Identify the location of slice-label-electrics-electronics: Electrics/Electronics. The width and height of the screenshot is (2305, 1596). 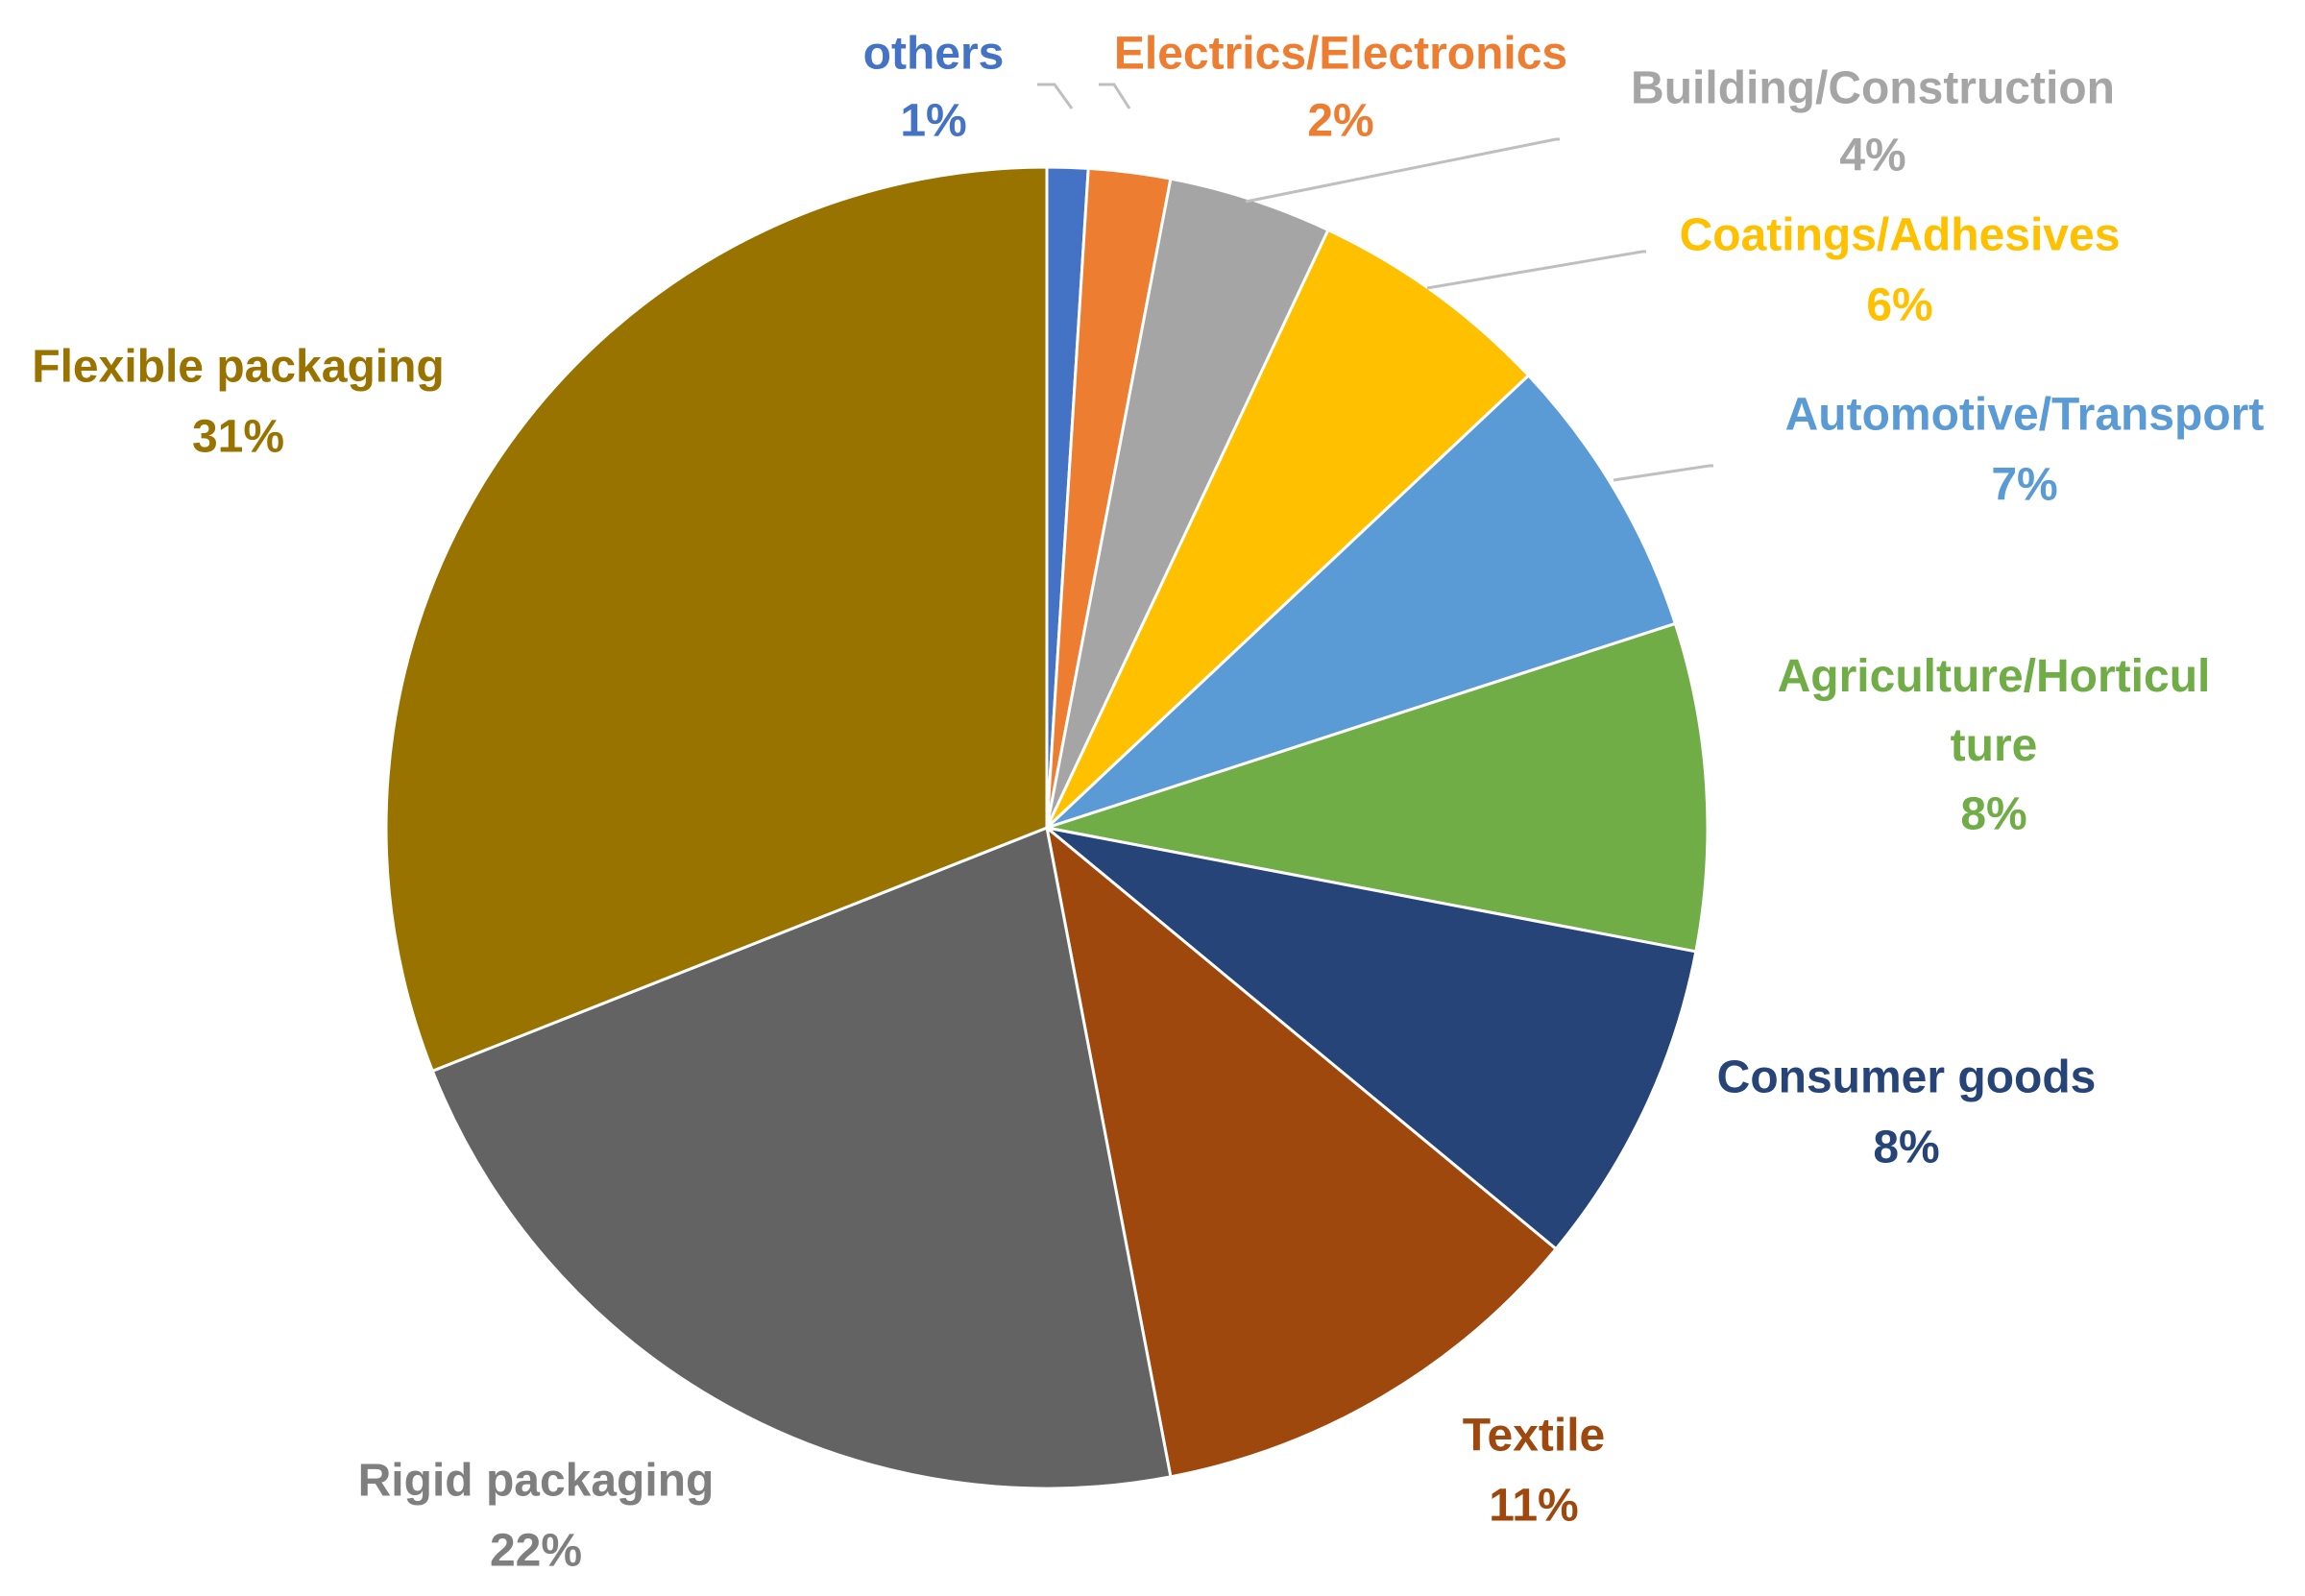
(1340, 54).